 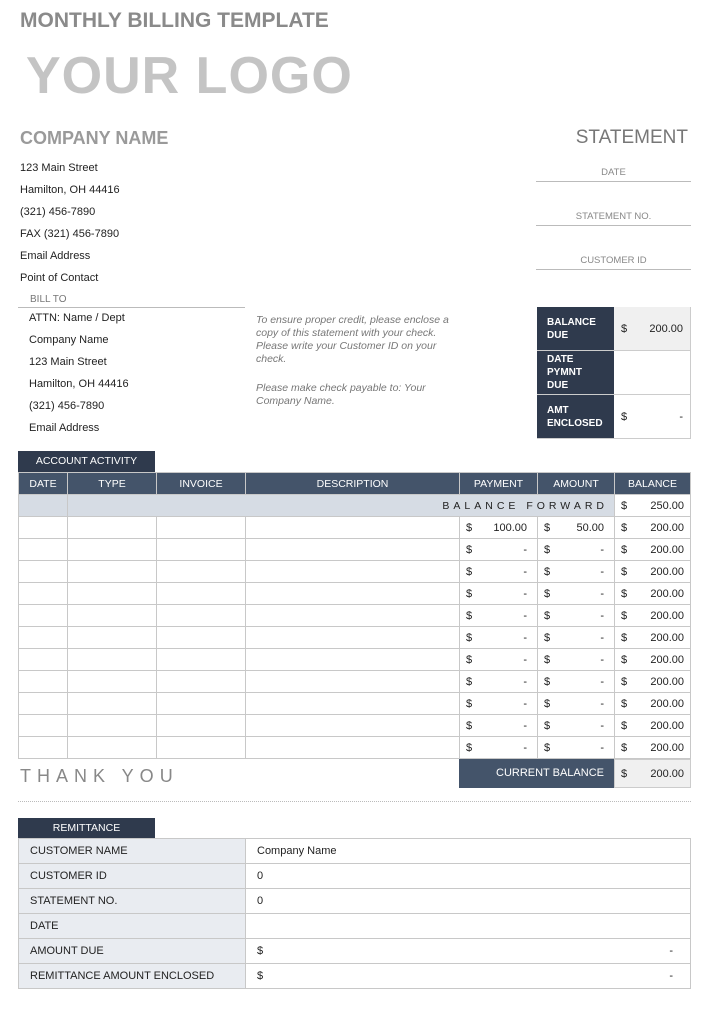 What do you see at coordinates (352, 483) in the screenshot?
I see `col-description: DESCRIPTION` at bounding box center [352, 483].